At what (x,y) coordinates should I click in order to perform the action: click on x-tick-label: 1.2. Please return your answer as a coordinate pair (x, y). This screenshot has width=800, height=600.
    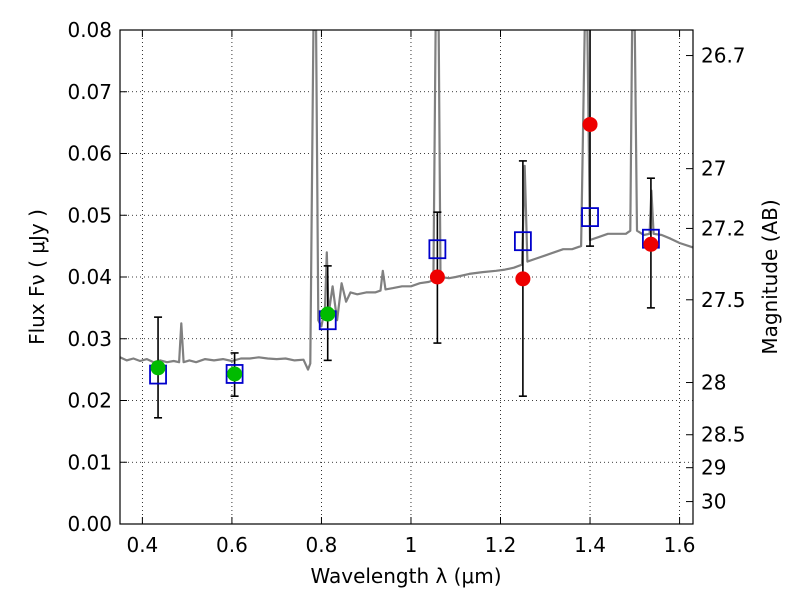
    Looking at the image, I should click on (501, 545).